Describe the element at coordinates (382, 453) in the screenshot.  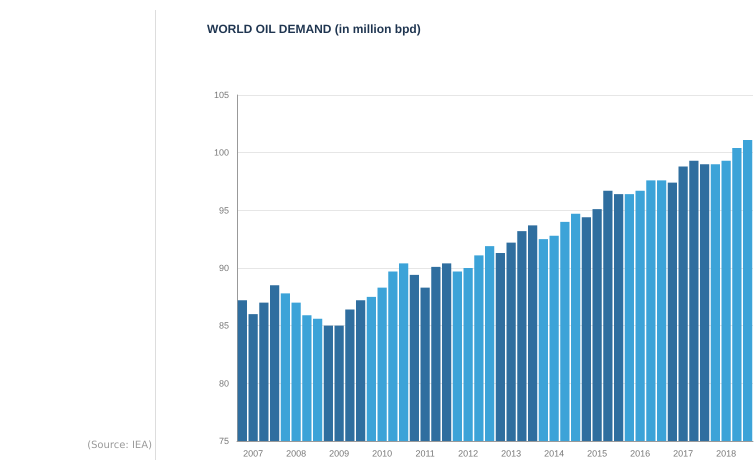
I see `x-tick-label: 2010` at that location.